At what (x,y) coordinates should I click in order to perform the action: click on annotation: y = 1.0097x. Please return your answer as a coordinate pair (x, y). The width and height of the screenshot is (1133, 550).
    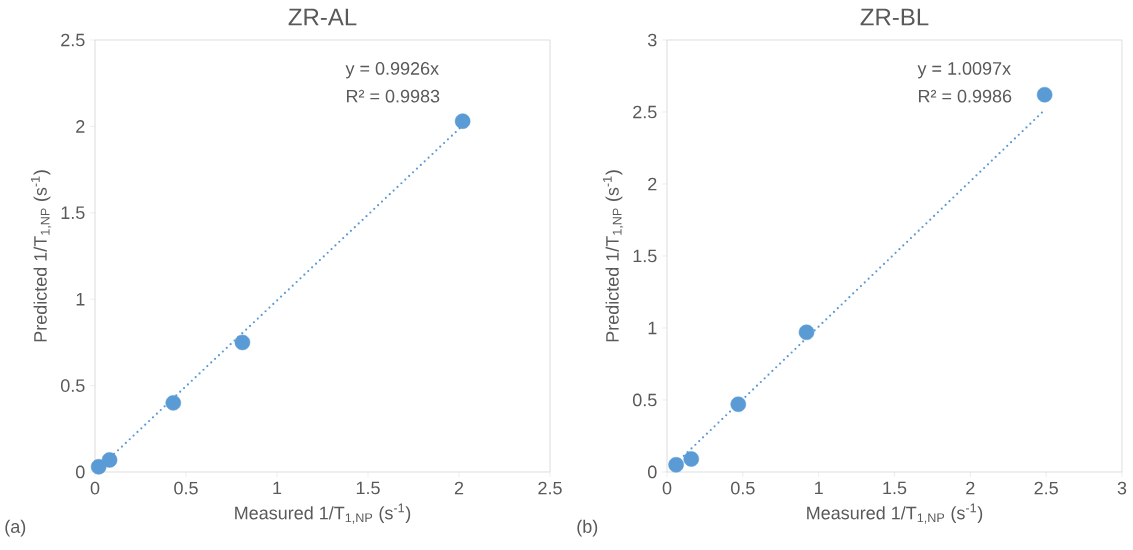
    Looking at the image, I should click on (964, 70).